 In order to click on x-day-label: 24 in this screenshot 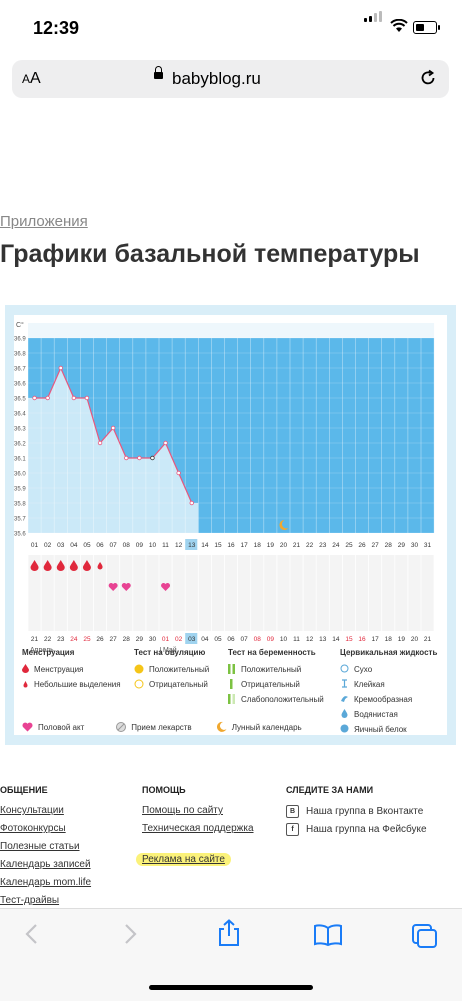, I will do `click(336, 545)`.